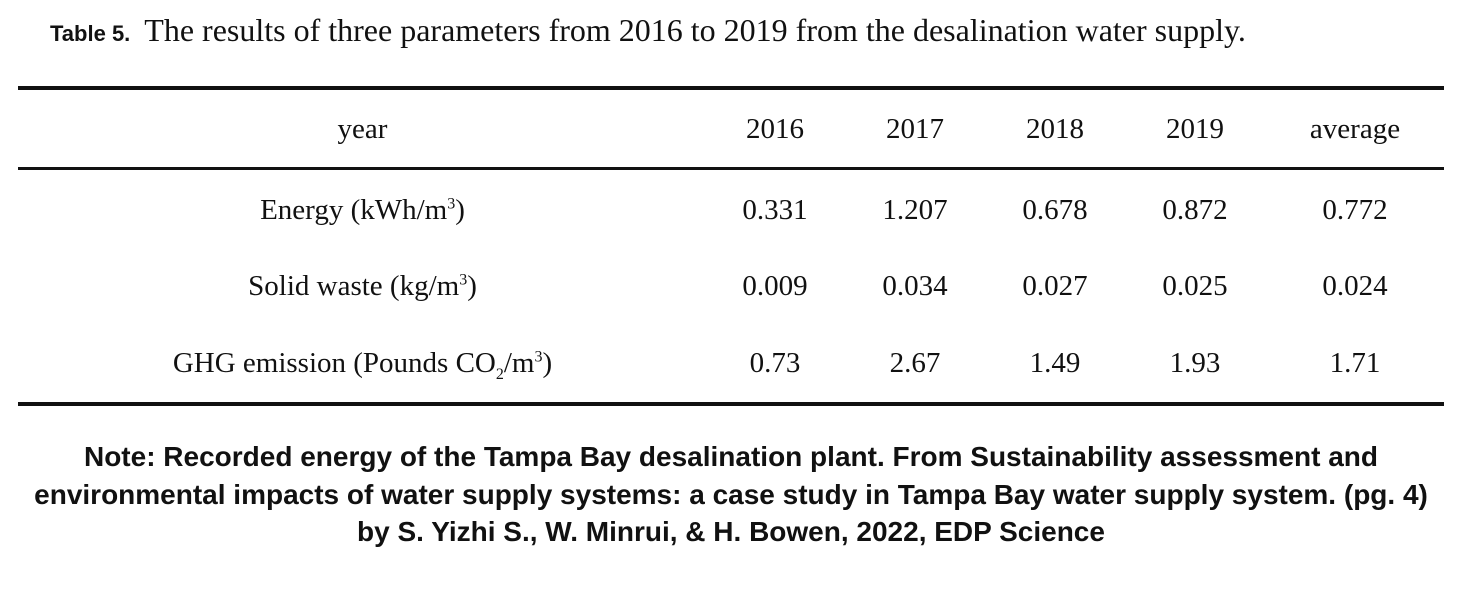 This screenshot has width=1482, height=616. Describe the element at coordinates (463, 280) in the screenshot. I see `row-label-solid-waste-sup: 3` at that location.